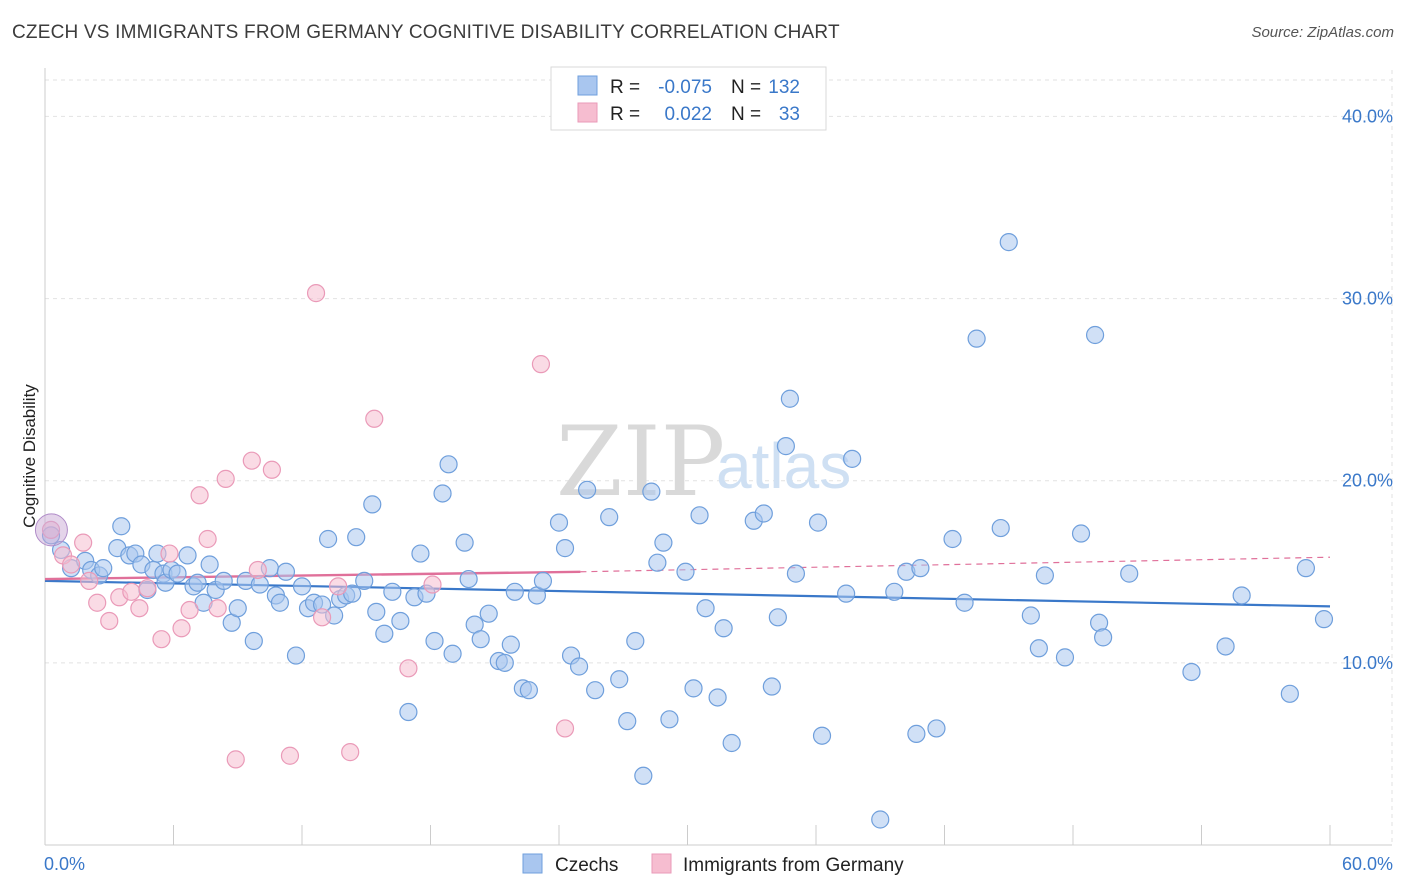 This screenshot has width=1406, height=892. Describe the element at coordinates (746, 114) in the screenshot. I see `legend-n-label-2: N =` at that location.